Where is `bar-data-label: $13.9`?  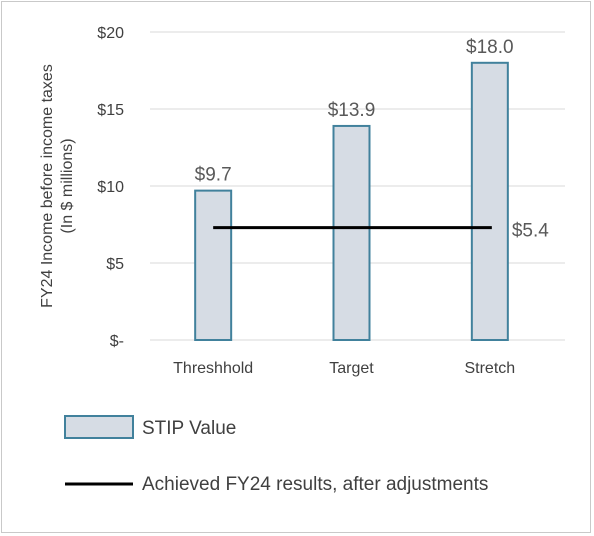 bar-data-label: $13.9 is located at coordinates (352, 110).